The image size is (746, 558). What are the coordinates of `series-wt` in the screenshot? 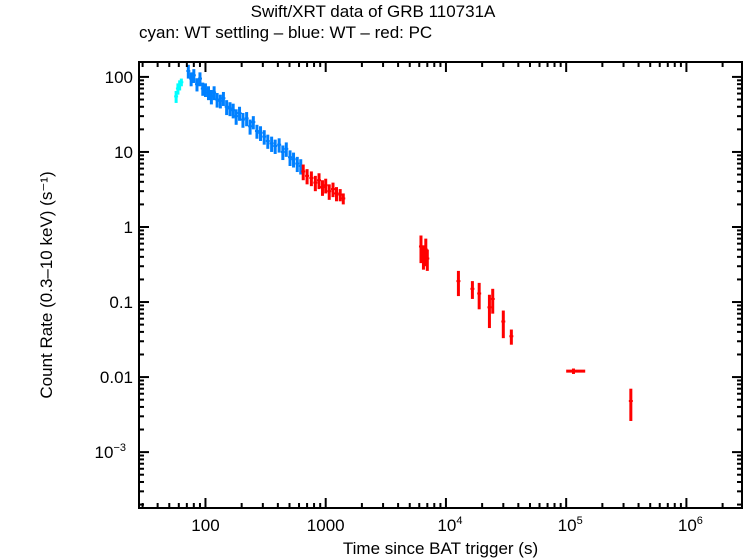 It's located at (244, 119).